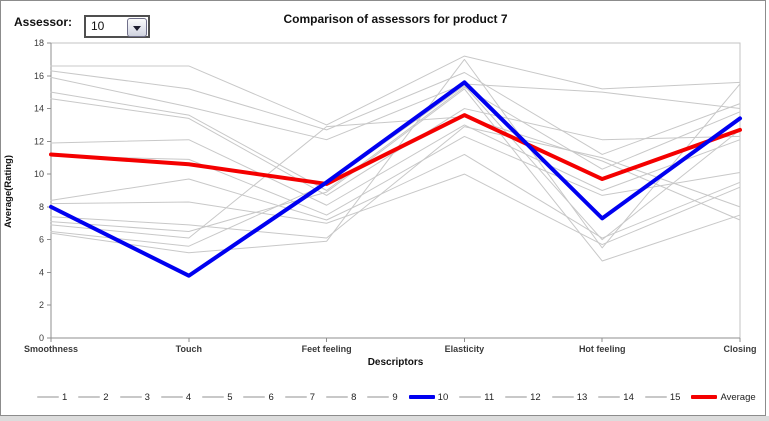  Describe the element at coordinates (41, 338) in the screenshot. I see `y-tick-label: 0` at that location.